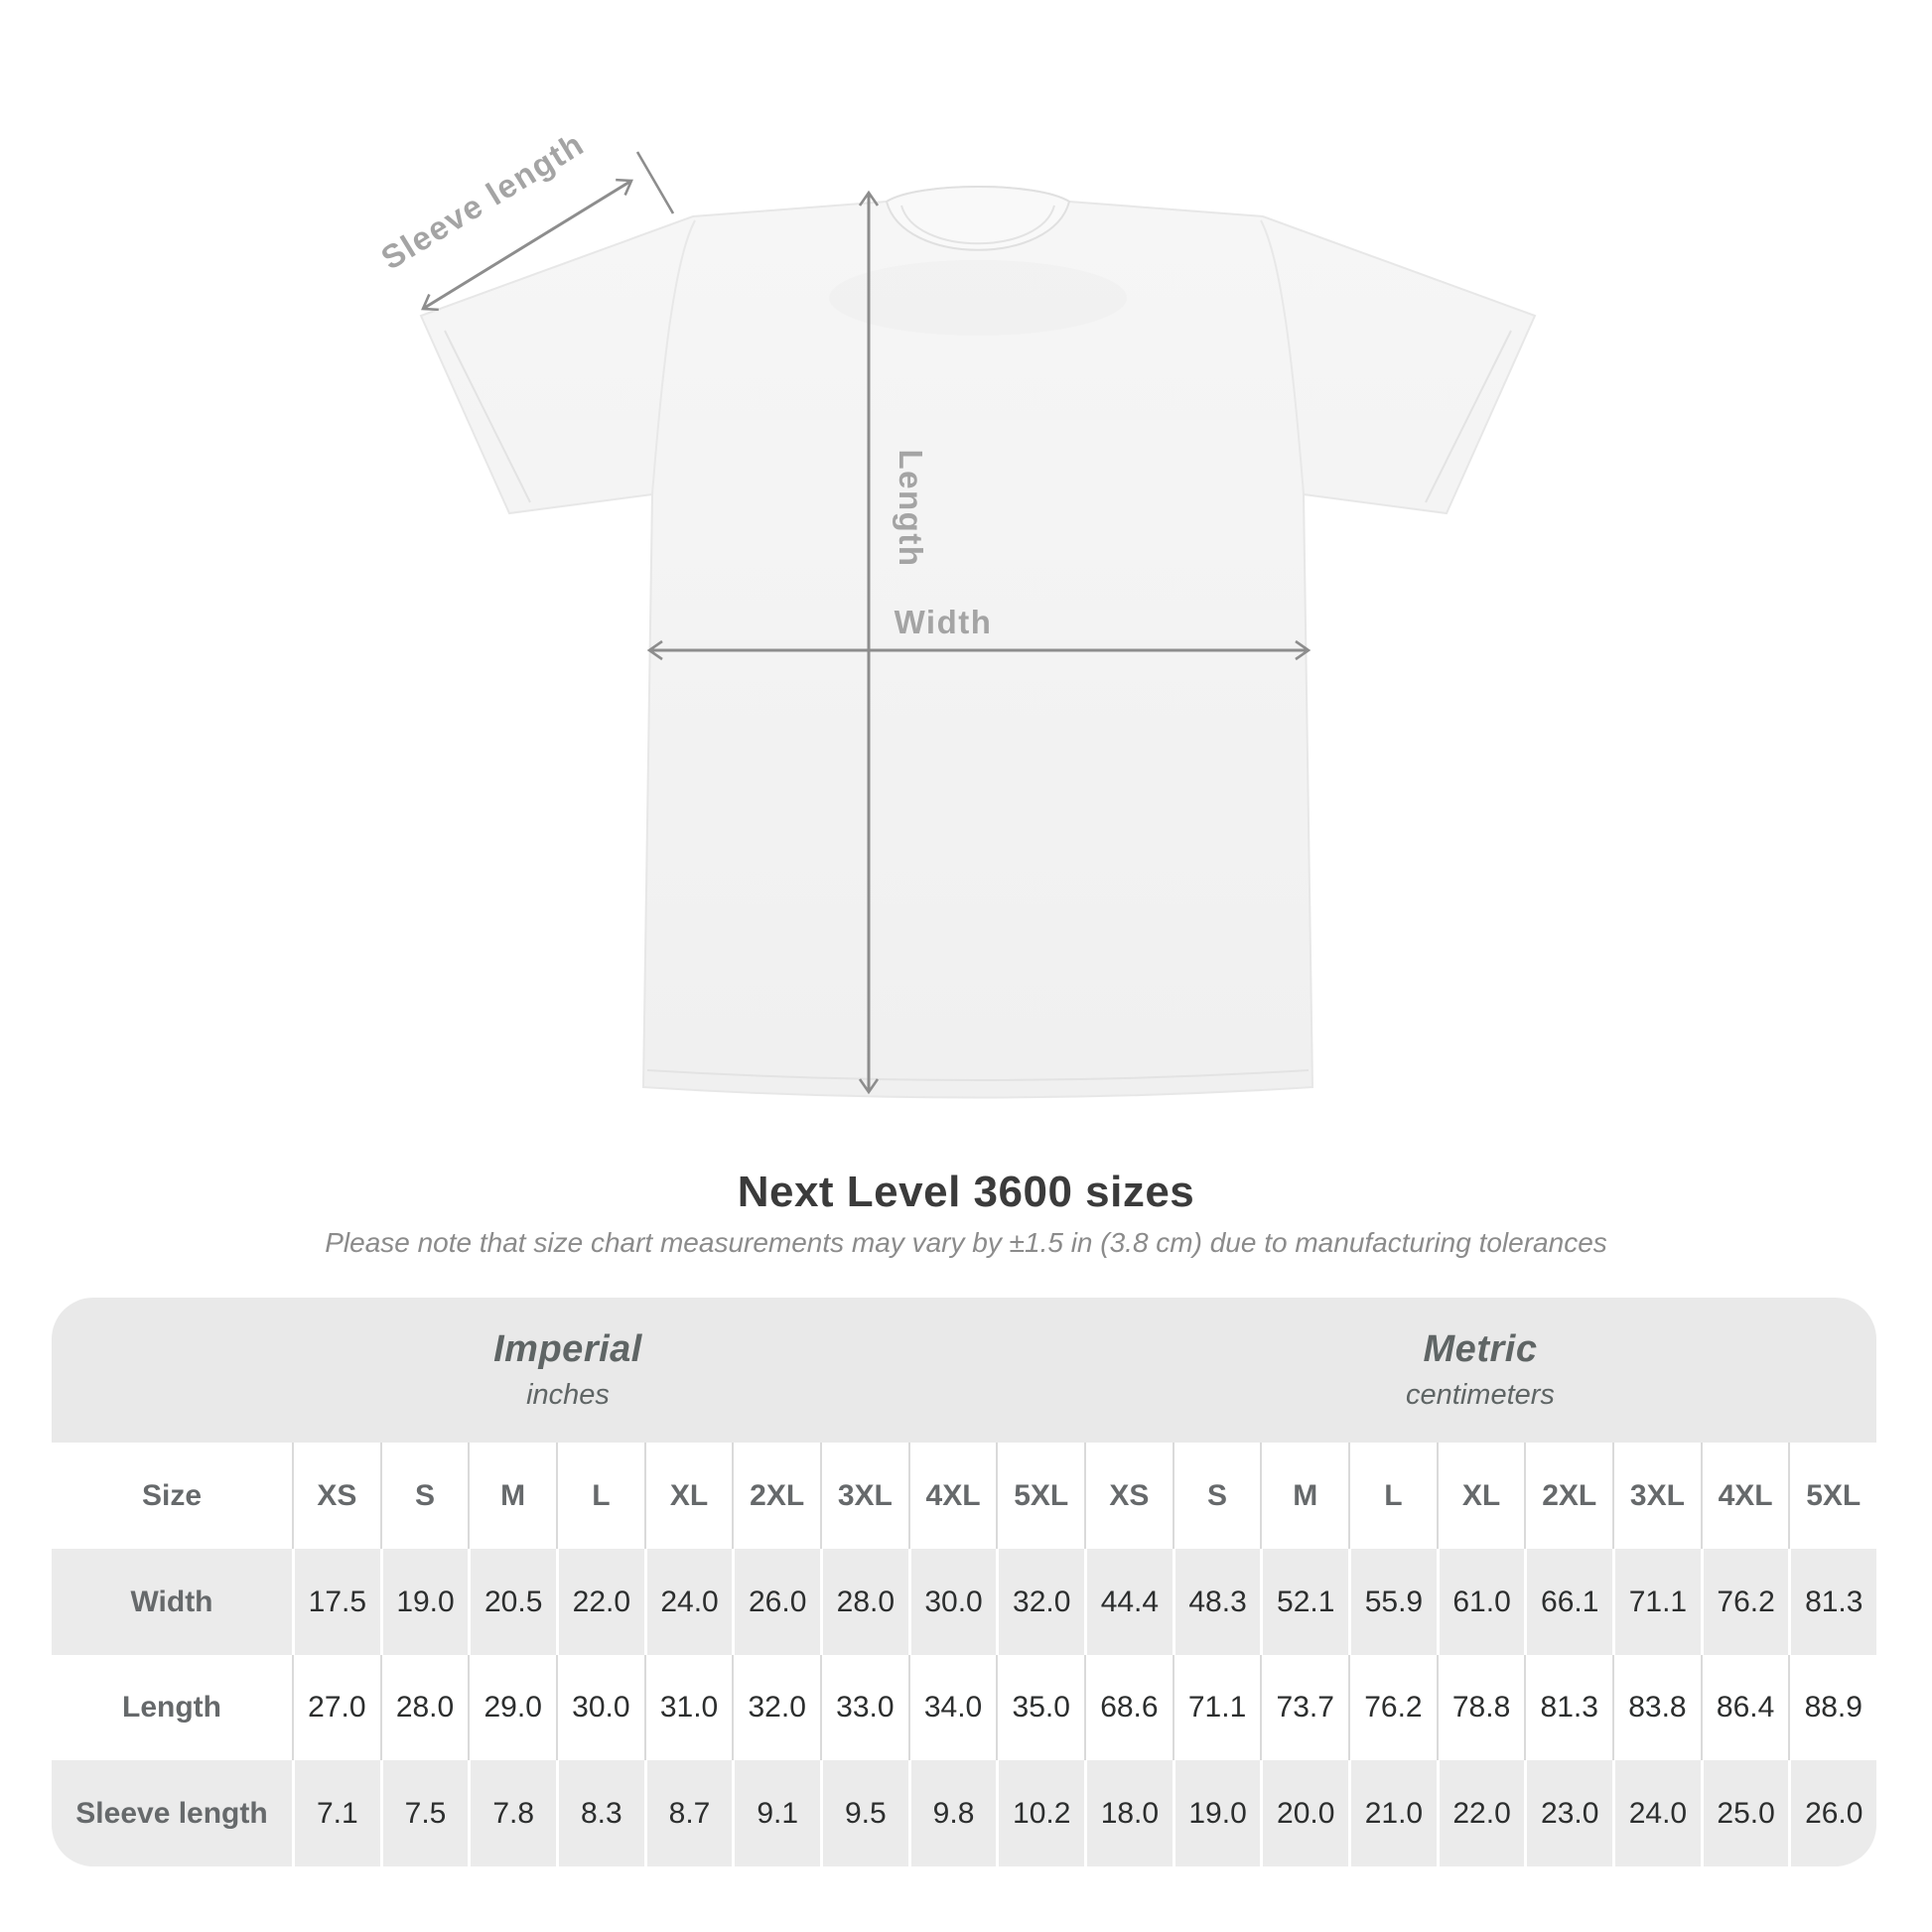 This screenshot has width=1932, height=1932. I want to click on value-cell: 8.7, so click(688, 1813).